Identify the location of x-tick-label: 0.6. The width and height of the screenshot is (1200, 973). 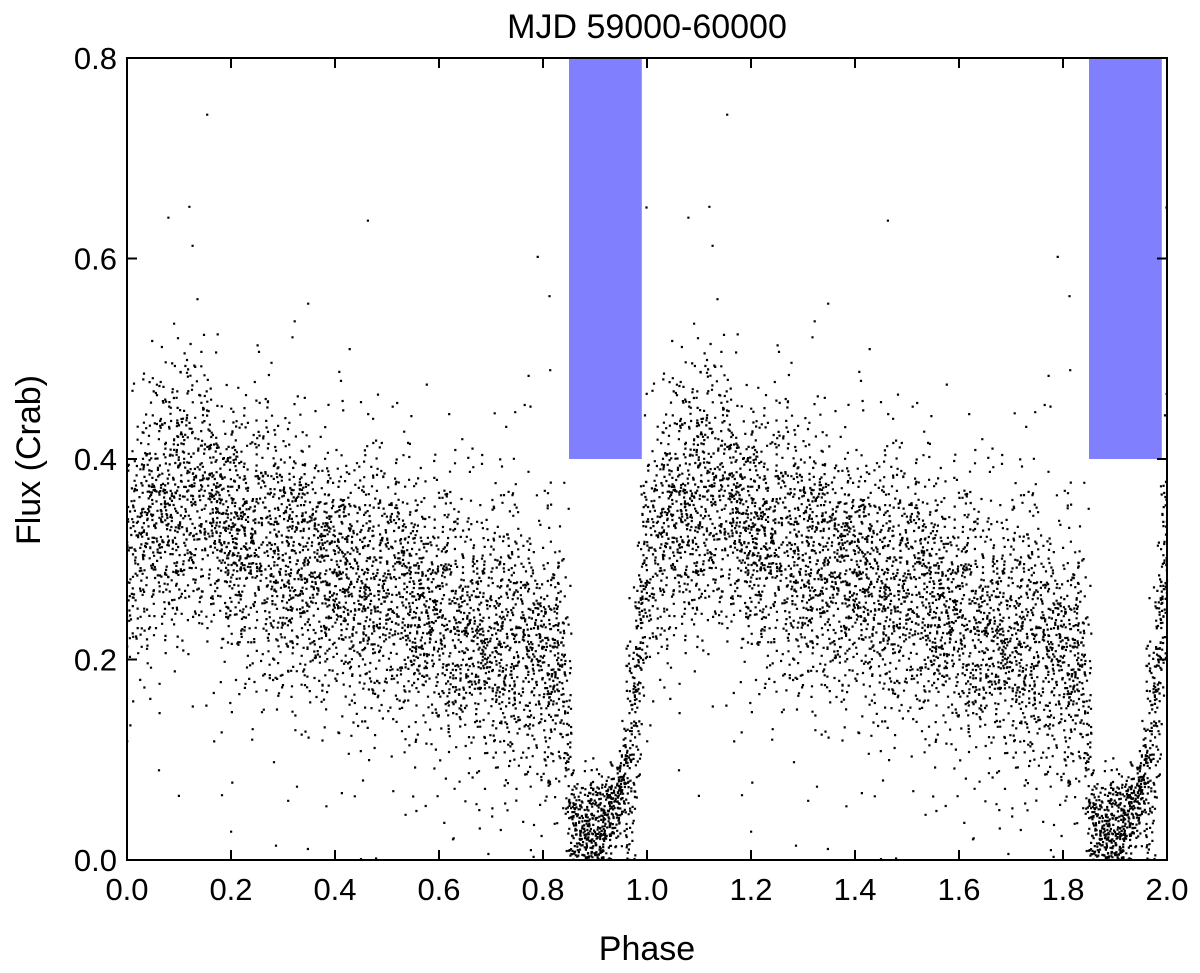
(438, 889).